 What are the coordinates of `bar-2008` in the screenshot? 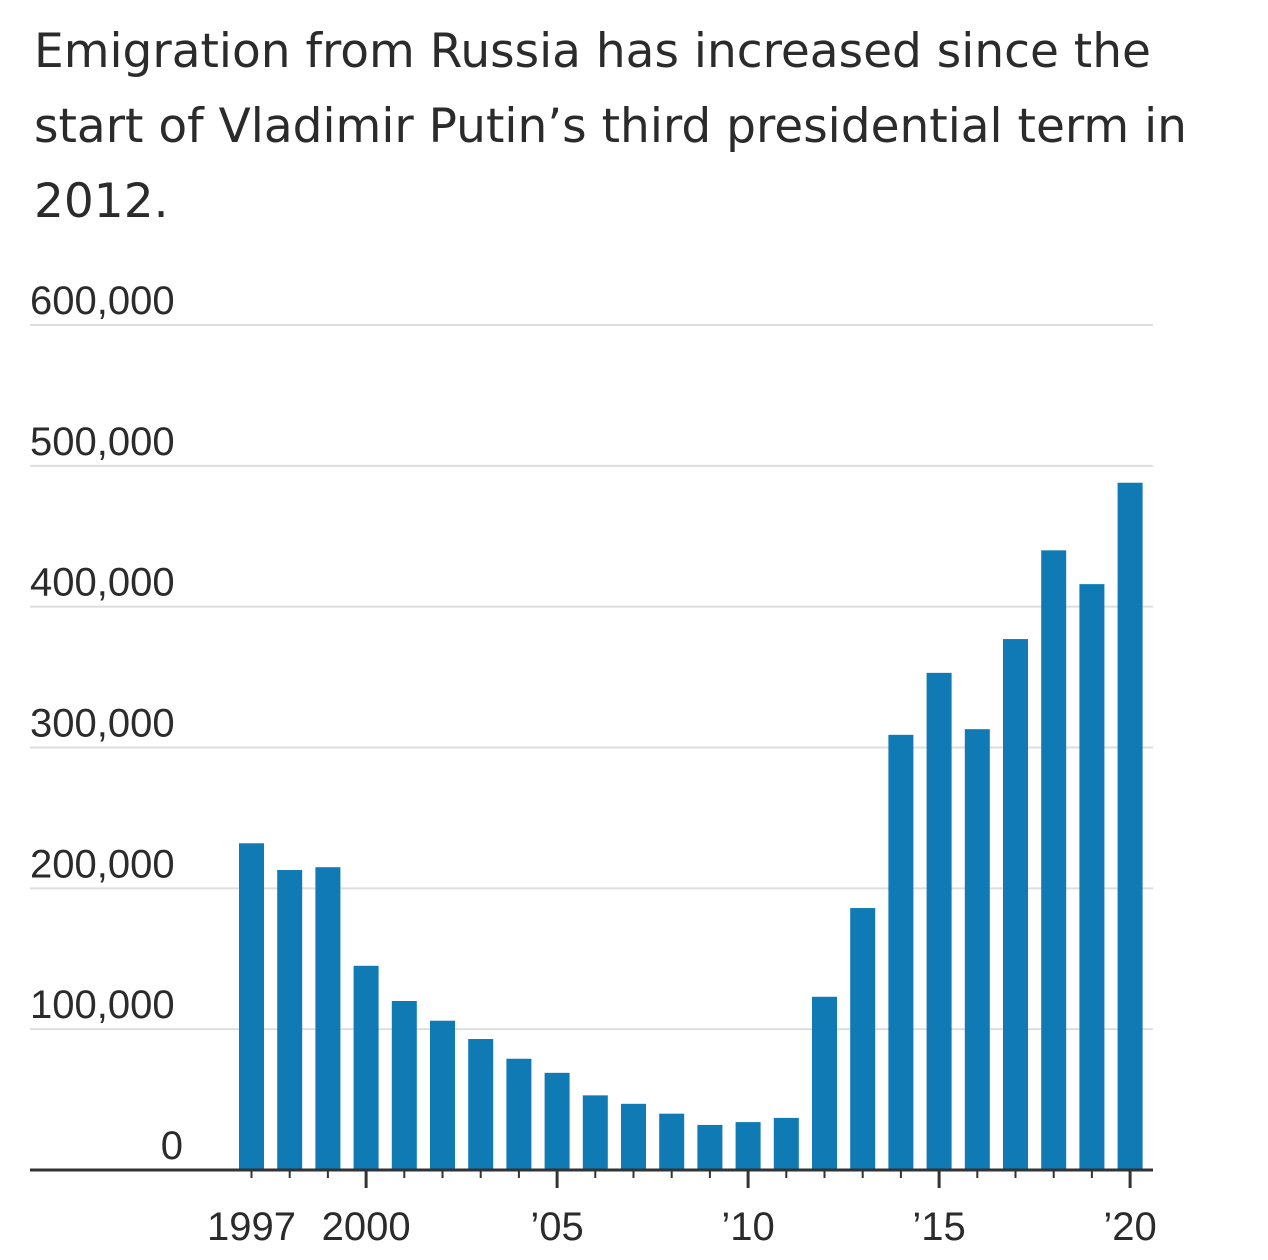 It's located at (672, 1141).